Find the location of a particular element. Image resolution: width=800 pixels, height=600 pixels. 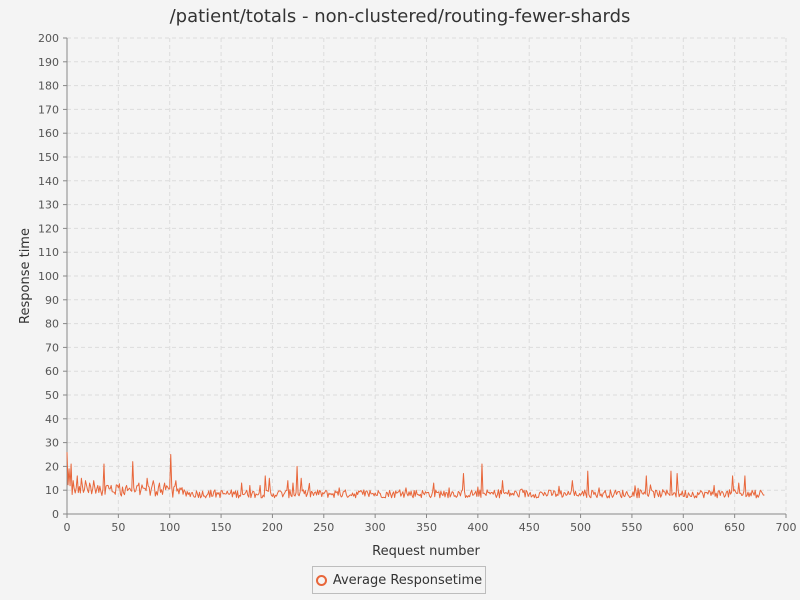

x-tick-label: 150 is located at coordinates (221, 527).